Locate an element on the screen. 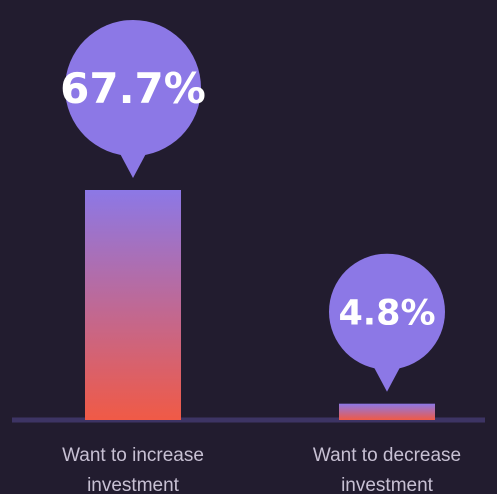 This screenshot has width=497, height=494. value-bubble-2: 4.8% is located at coordinates (387, 322).